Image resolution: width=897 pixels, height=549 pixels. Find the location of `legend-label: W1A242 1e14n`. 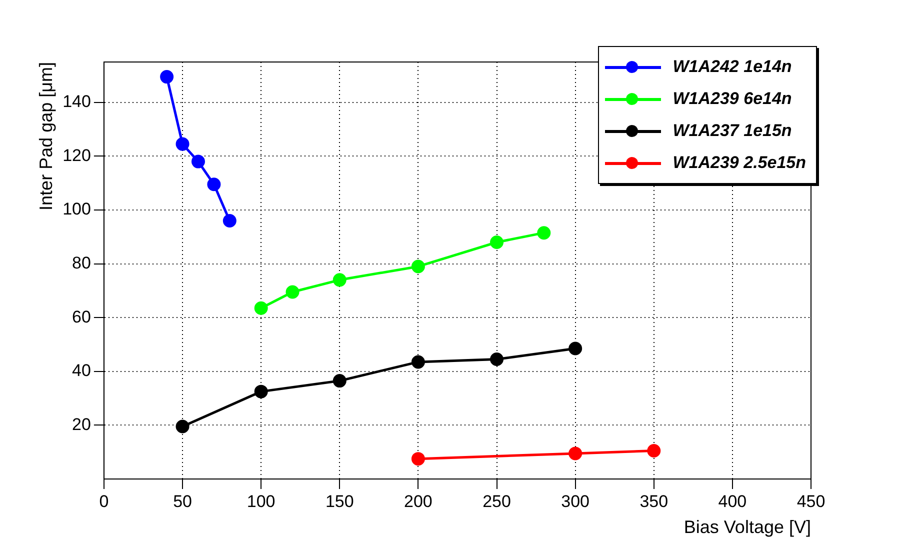

legend-label: W1A242 1e14n is located at coordinates (732, 67).